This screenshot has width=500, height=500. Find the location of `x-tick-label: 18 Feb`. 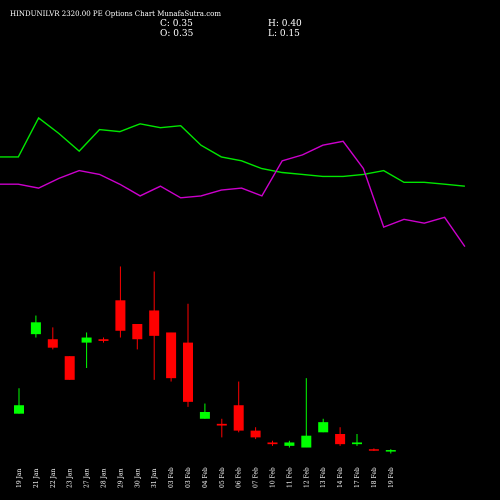

x-tick-label: 18 Feb is located at coordinates (374, 477).